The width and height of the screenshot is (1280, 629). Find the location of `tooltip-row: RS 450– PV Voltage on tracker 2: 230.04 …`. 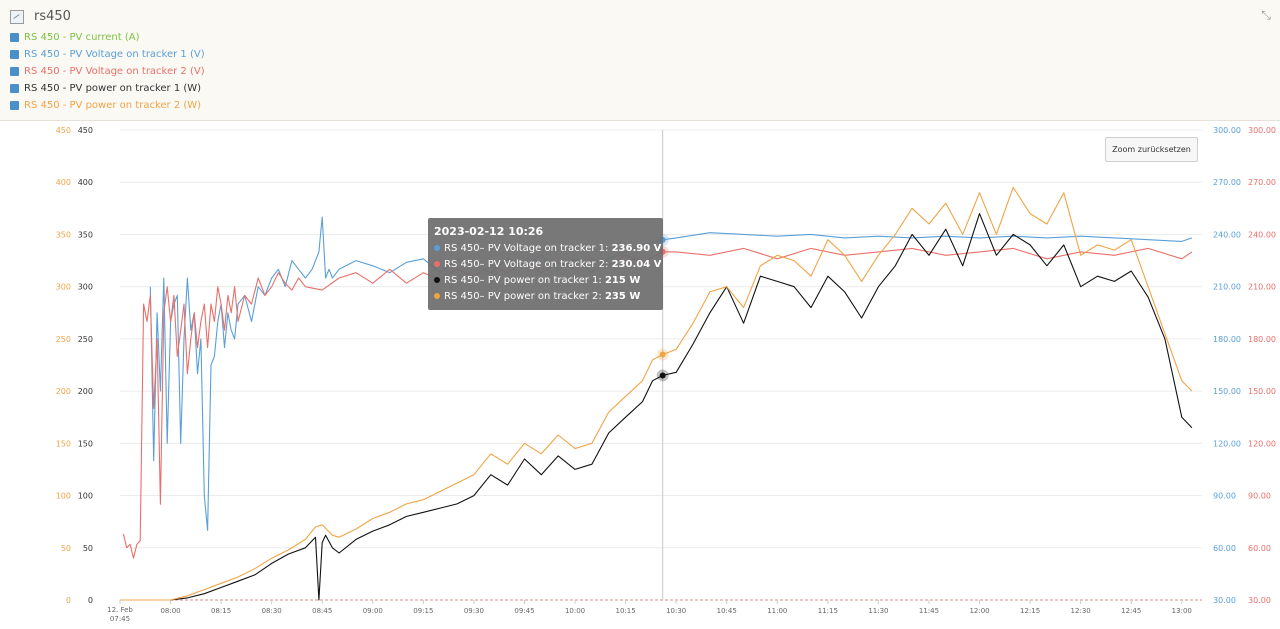

tooltip-row: RS 450– PV Voltage on tracker 2: 230.04 … is located at coordinates (547, 265).